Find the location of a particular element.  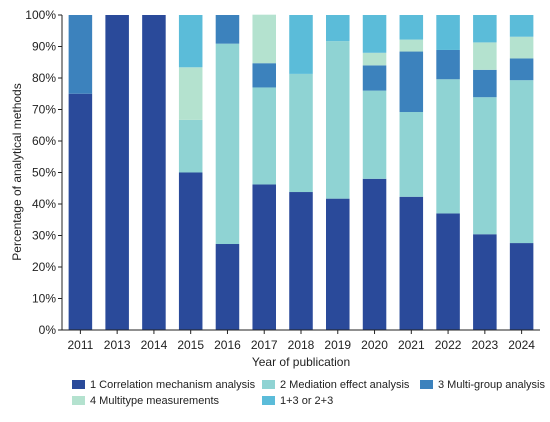

legend-item-5: 1+3 or 2+3 is located at coordinates (297, 401).